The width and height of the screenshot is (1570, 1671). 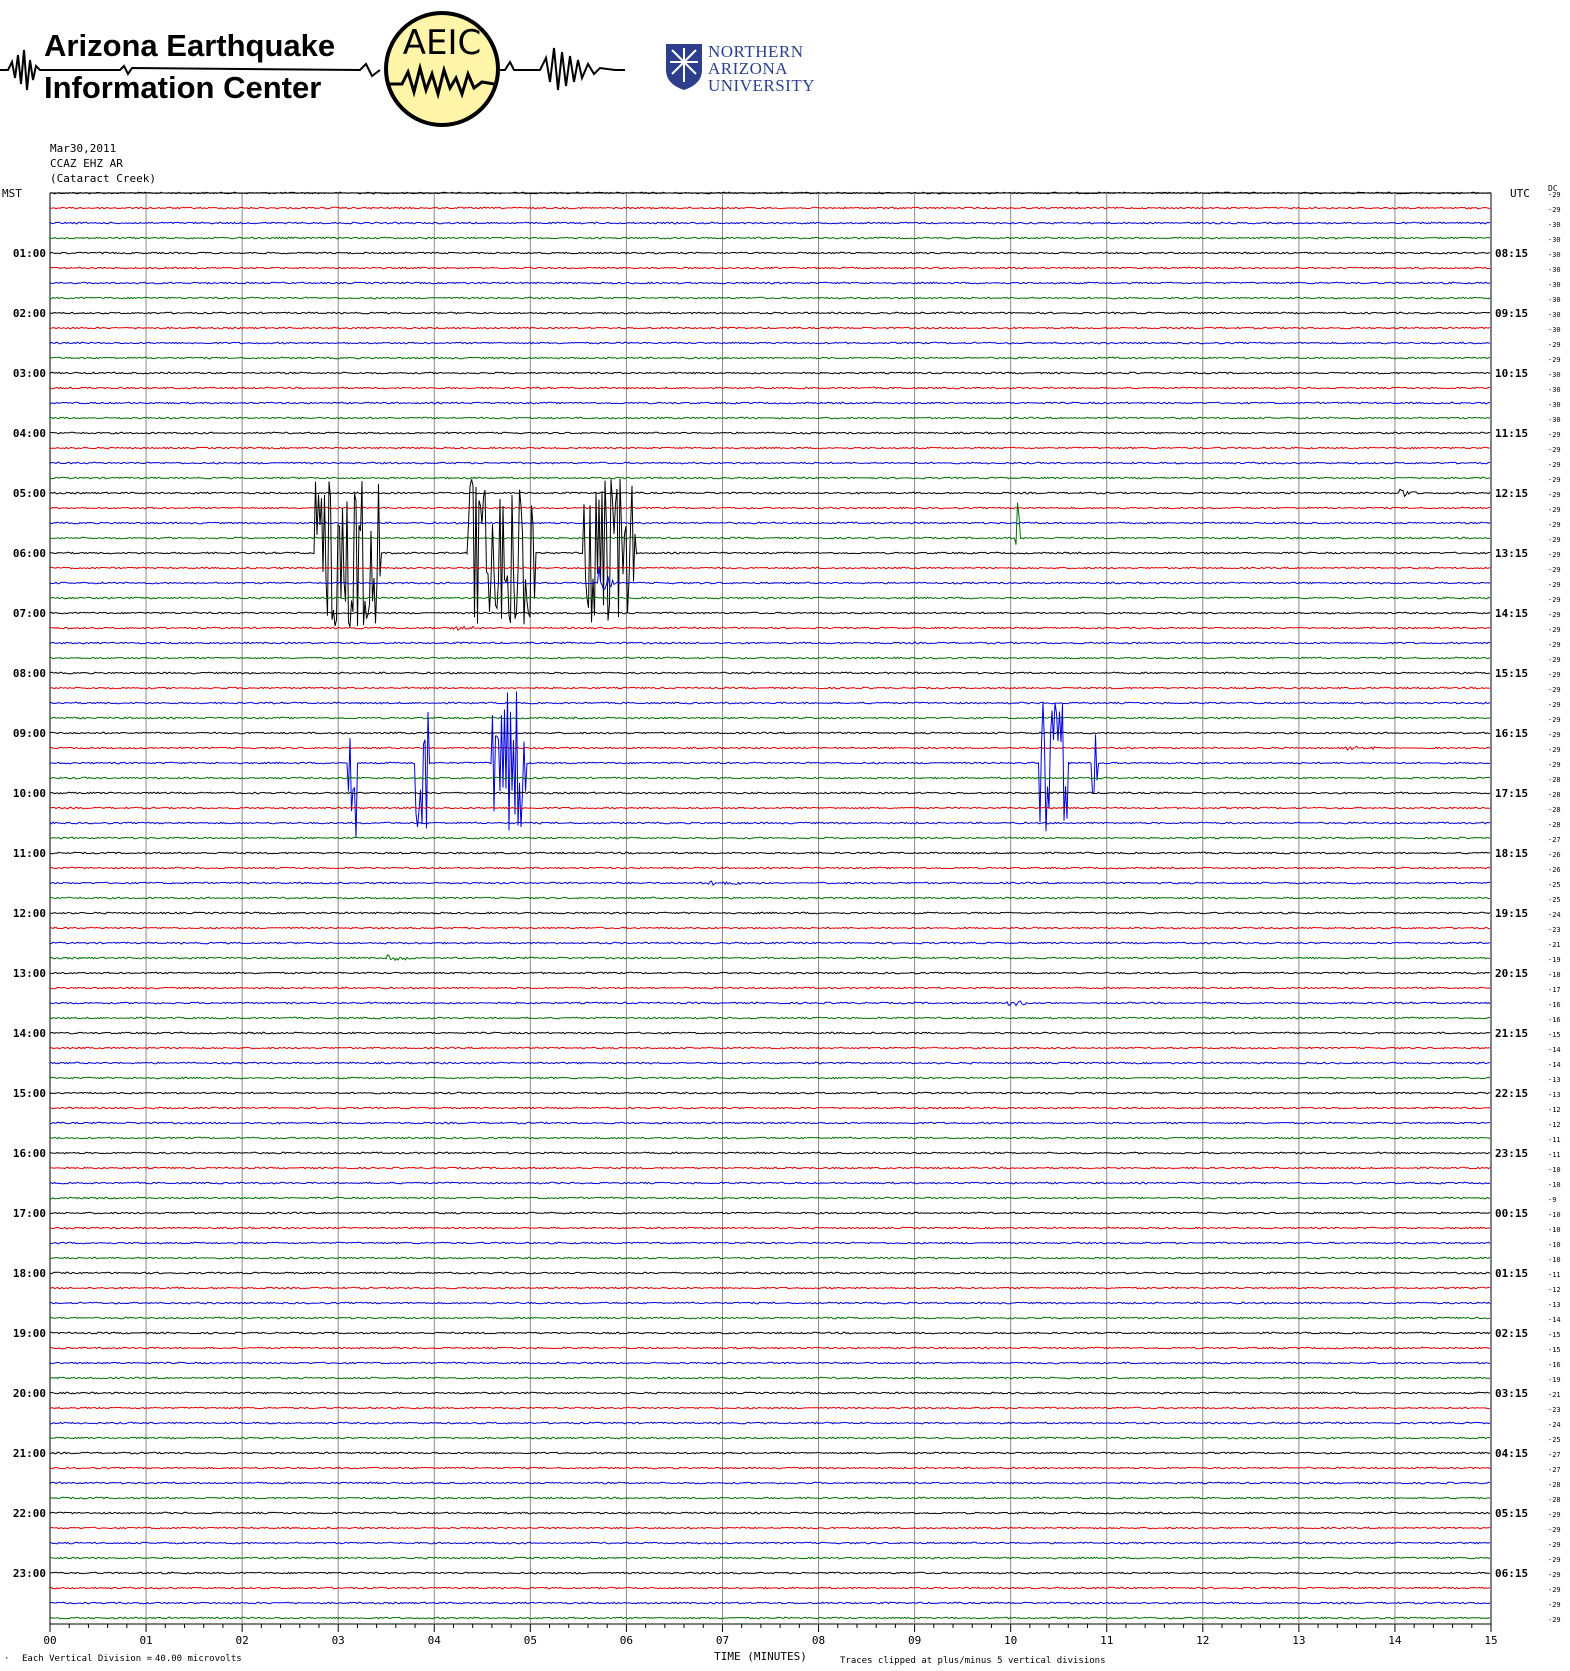 What do you see at coordinates (29, 853) in the screenshot?
I see `mst-hour-label: 11:00` at bounding box center [29, 853].